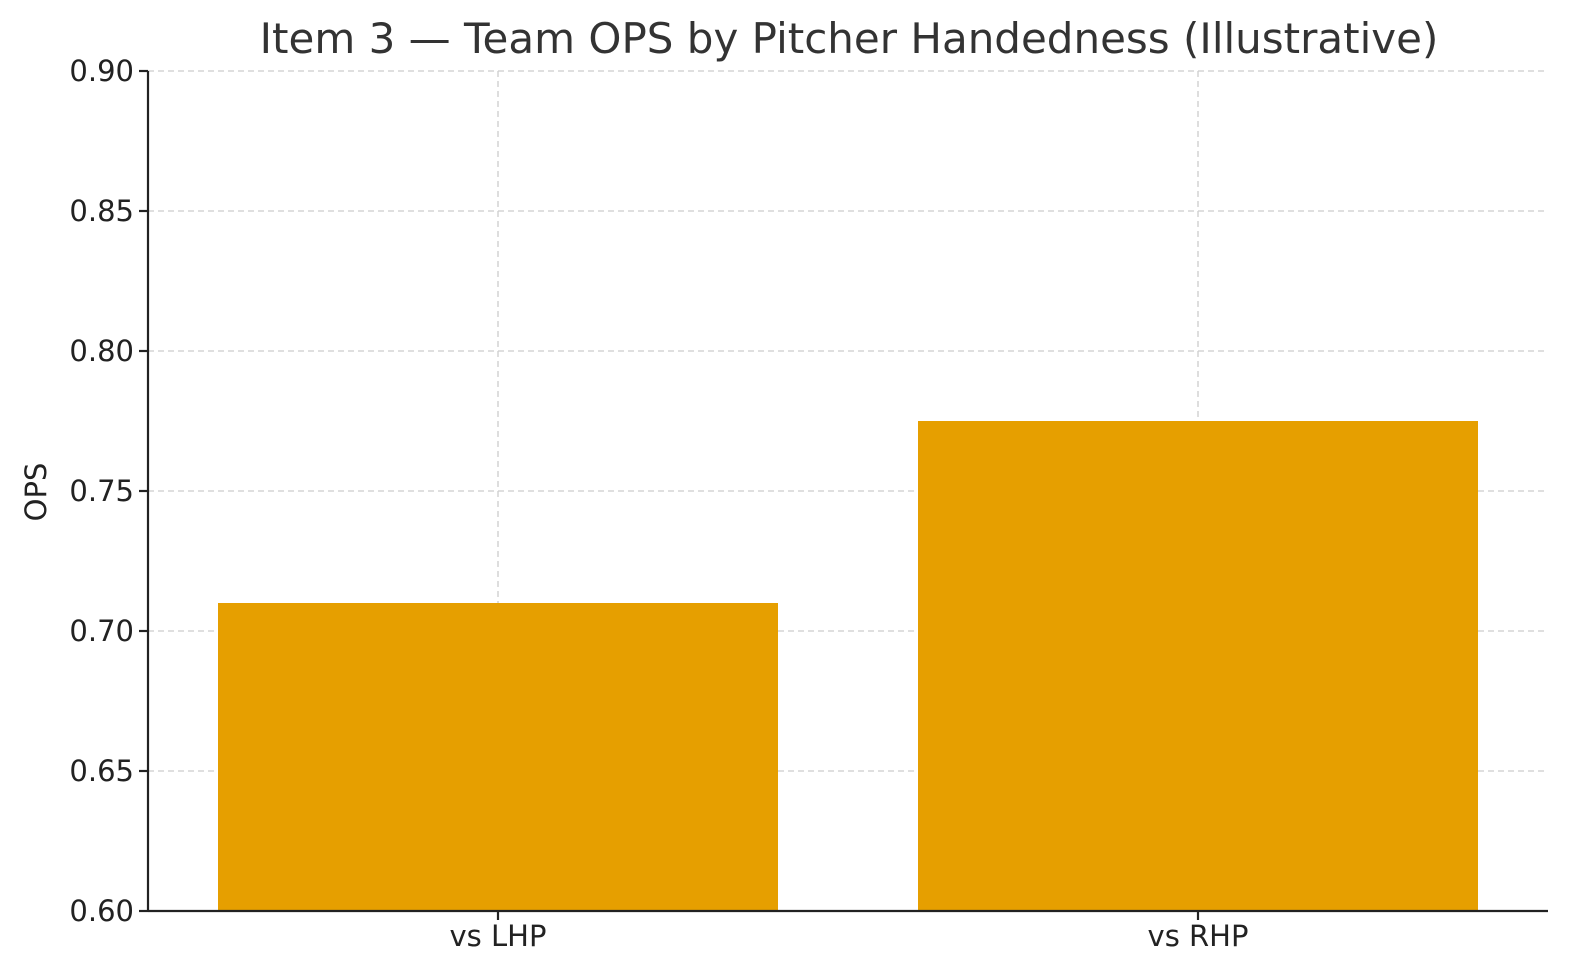  I want to click on y-tick-label: 0.85, so click(101, 211).